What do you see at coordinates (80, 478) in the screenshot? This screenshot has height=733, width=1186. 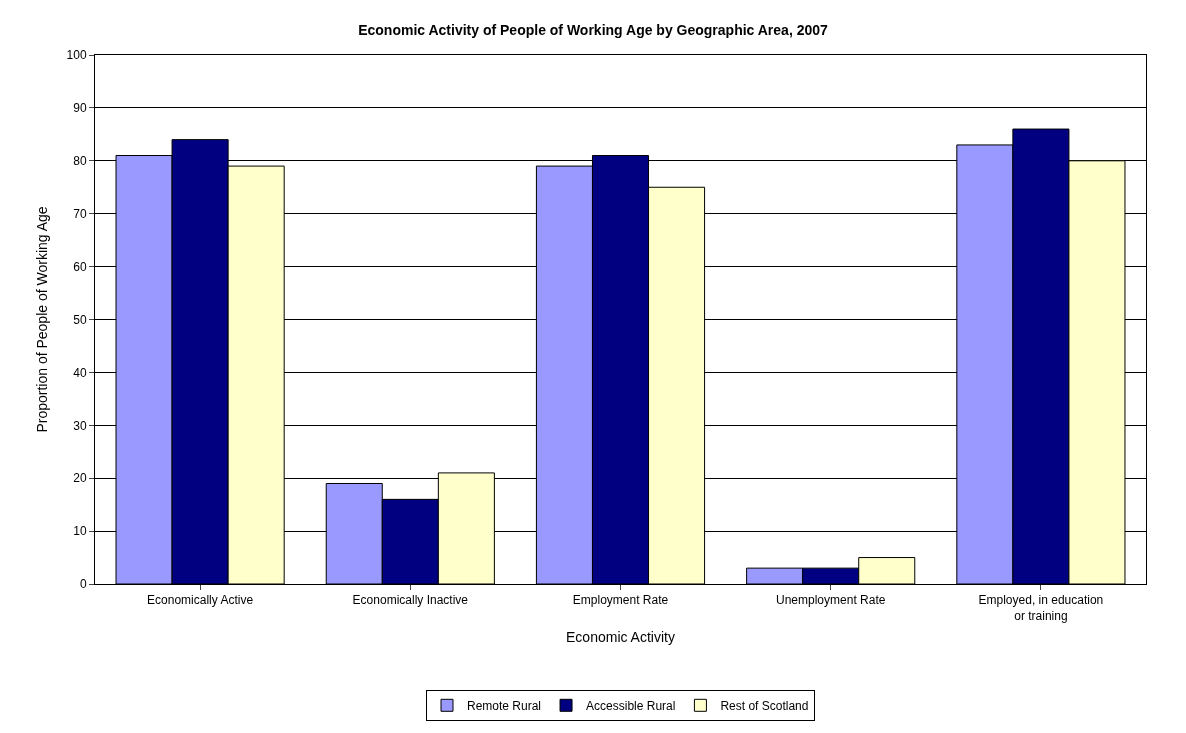 I see `y-tick-label: 20` at bounding box center [80, 478].